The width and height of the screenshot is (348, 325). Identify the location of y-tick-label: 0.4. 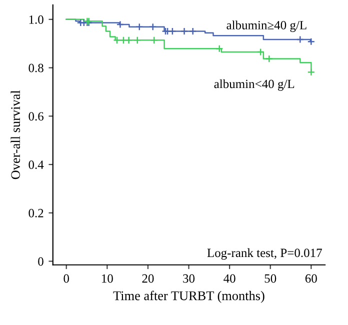
(36, 165).